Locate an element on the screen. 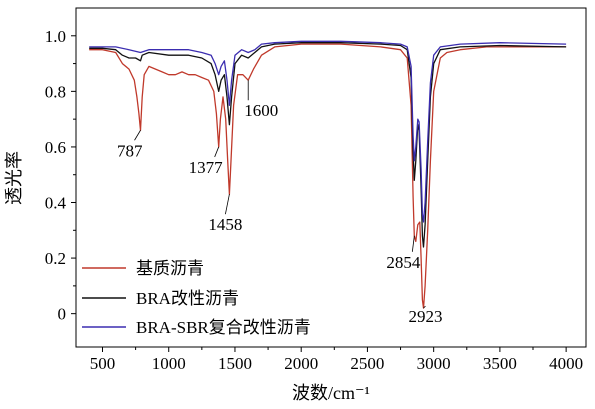 This screenshot has height=409, width=595. y-tick-label: 0.8 is located at coordinates (55, 91).